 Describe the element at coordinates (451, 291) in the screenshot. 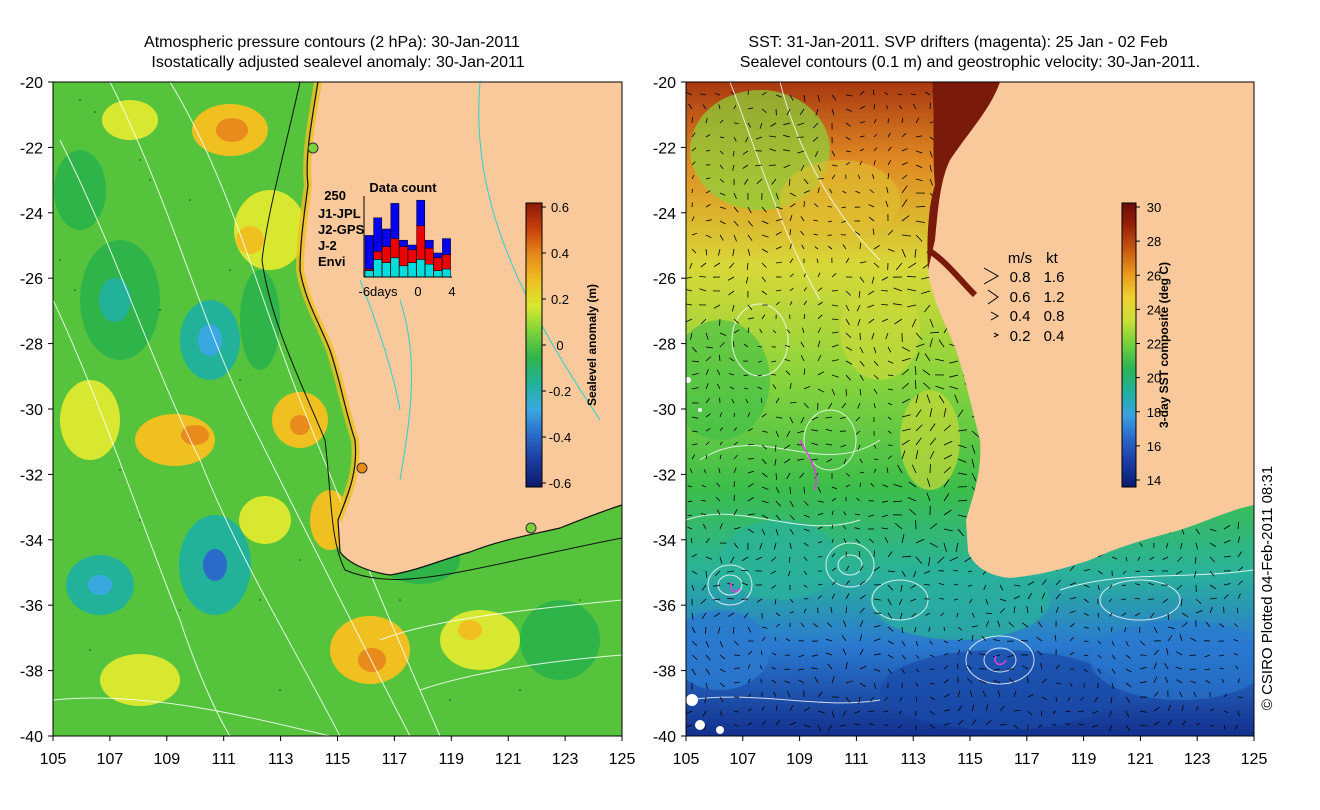

I see `inset-xtick: 4` at that location.